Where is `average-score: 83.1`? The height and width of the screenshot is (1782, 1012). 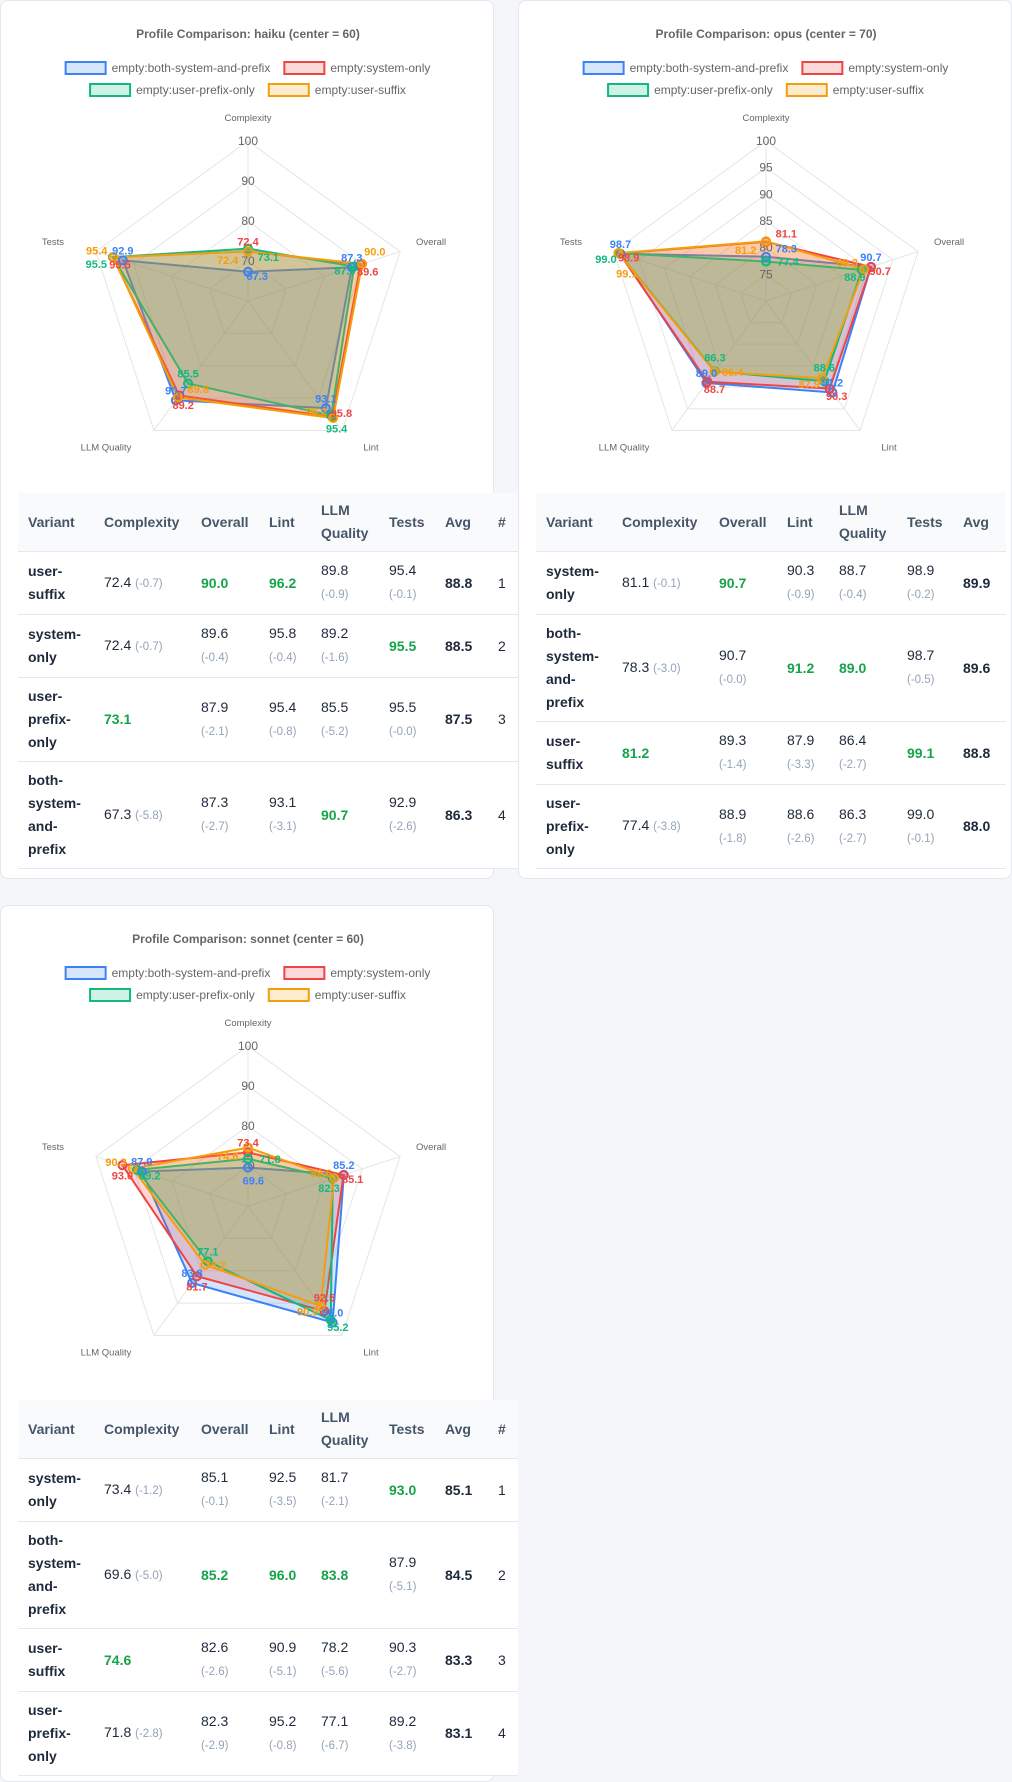
average-score: 83.1 is located at coordinates (461, 1733).